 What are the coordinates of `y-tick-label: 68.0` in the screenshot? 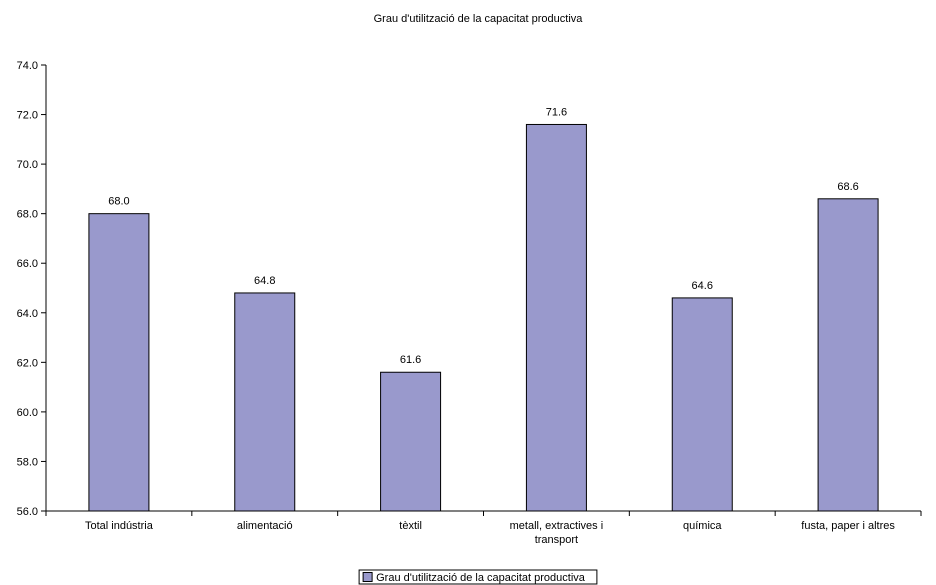 It's located at (27, 215).